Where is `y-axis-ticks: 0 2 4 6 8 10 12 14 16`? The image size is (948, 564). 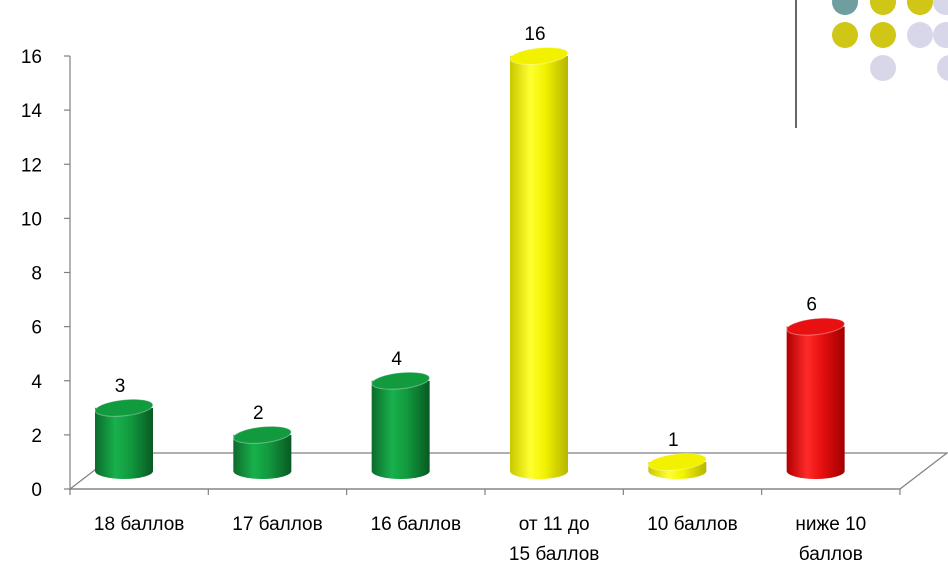 y-axis-ticks: 0 2 4 6 8 10 12 14 16 is located at coordinates (45, 274).